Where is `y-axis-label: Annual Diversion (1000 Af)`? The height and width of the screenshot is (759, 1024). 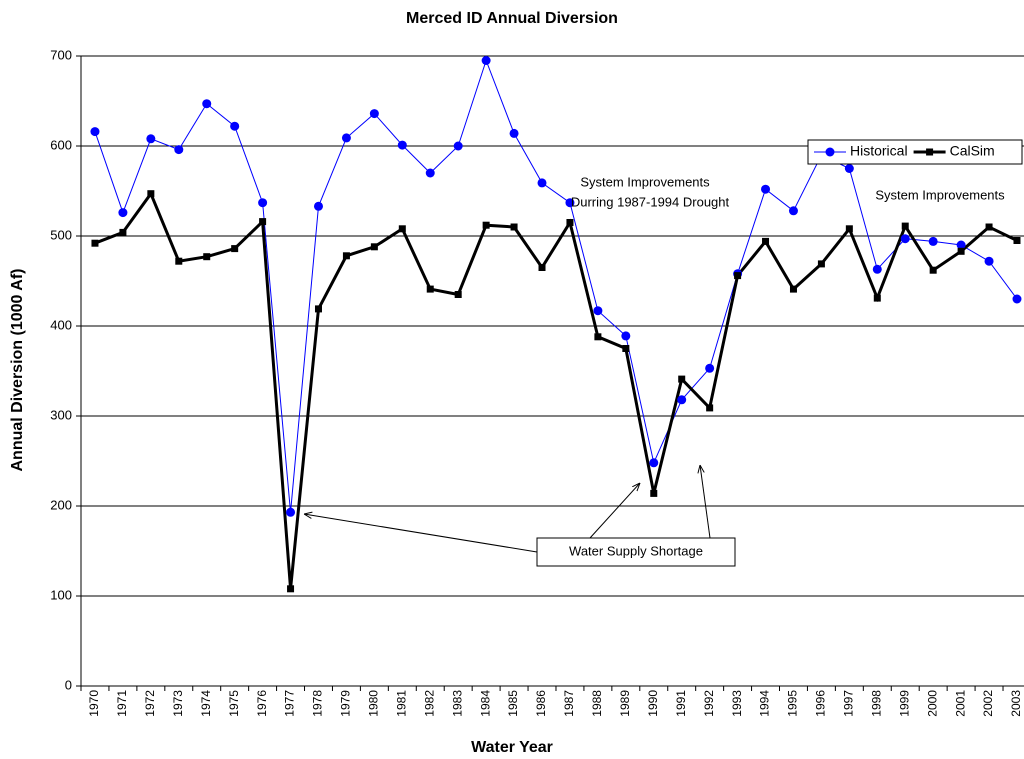 y-axis-label: Annual Diversion (1000 Af) is located at coordinates (17, 369).